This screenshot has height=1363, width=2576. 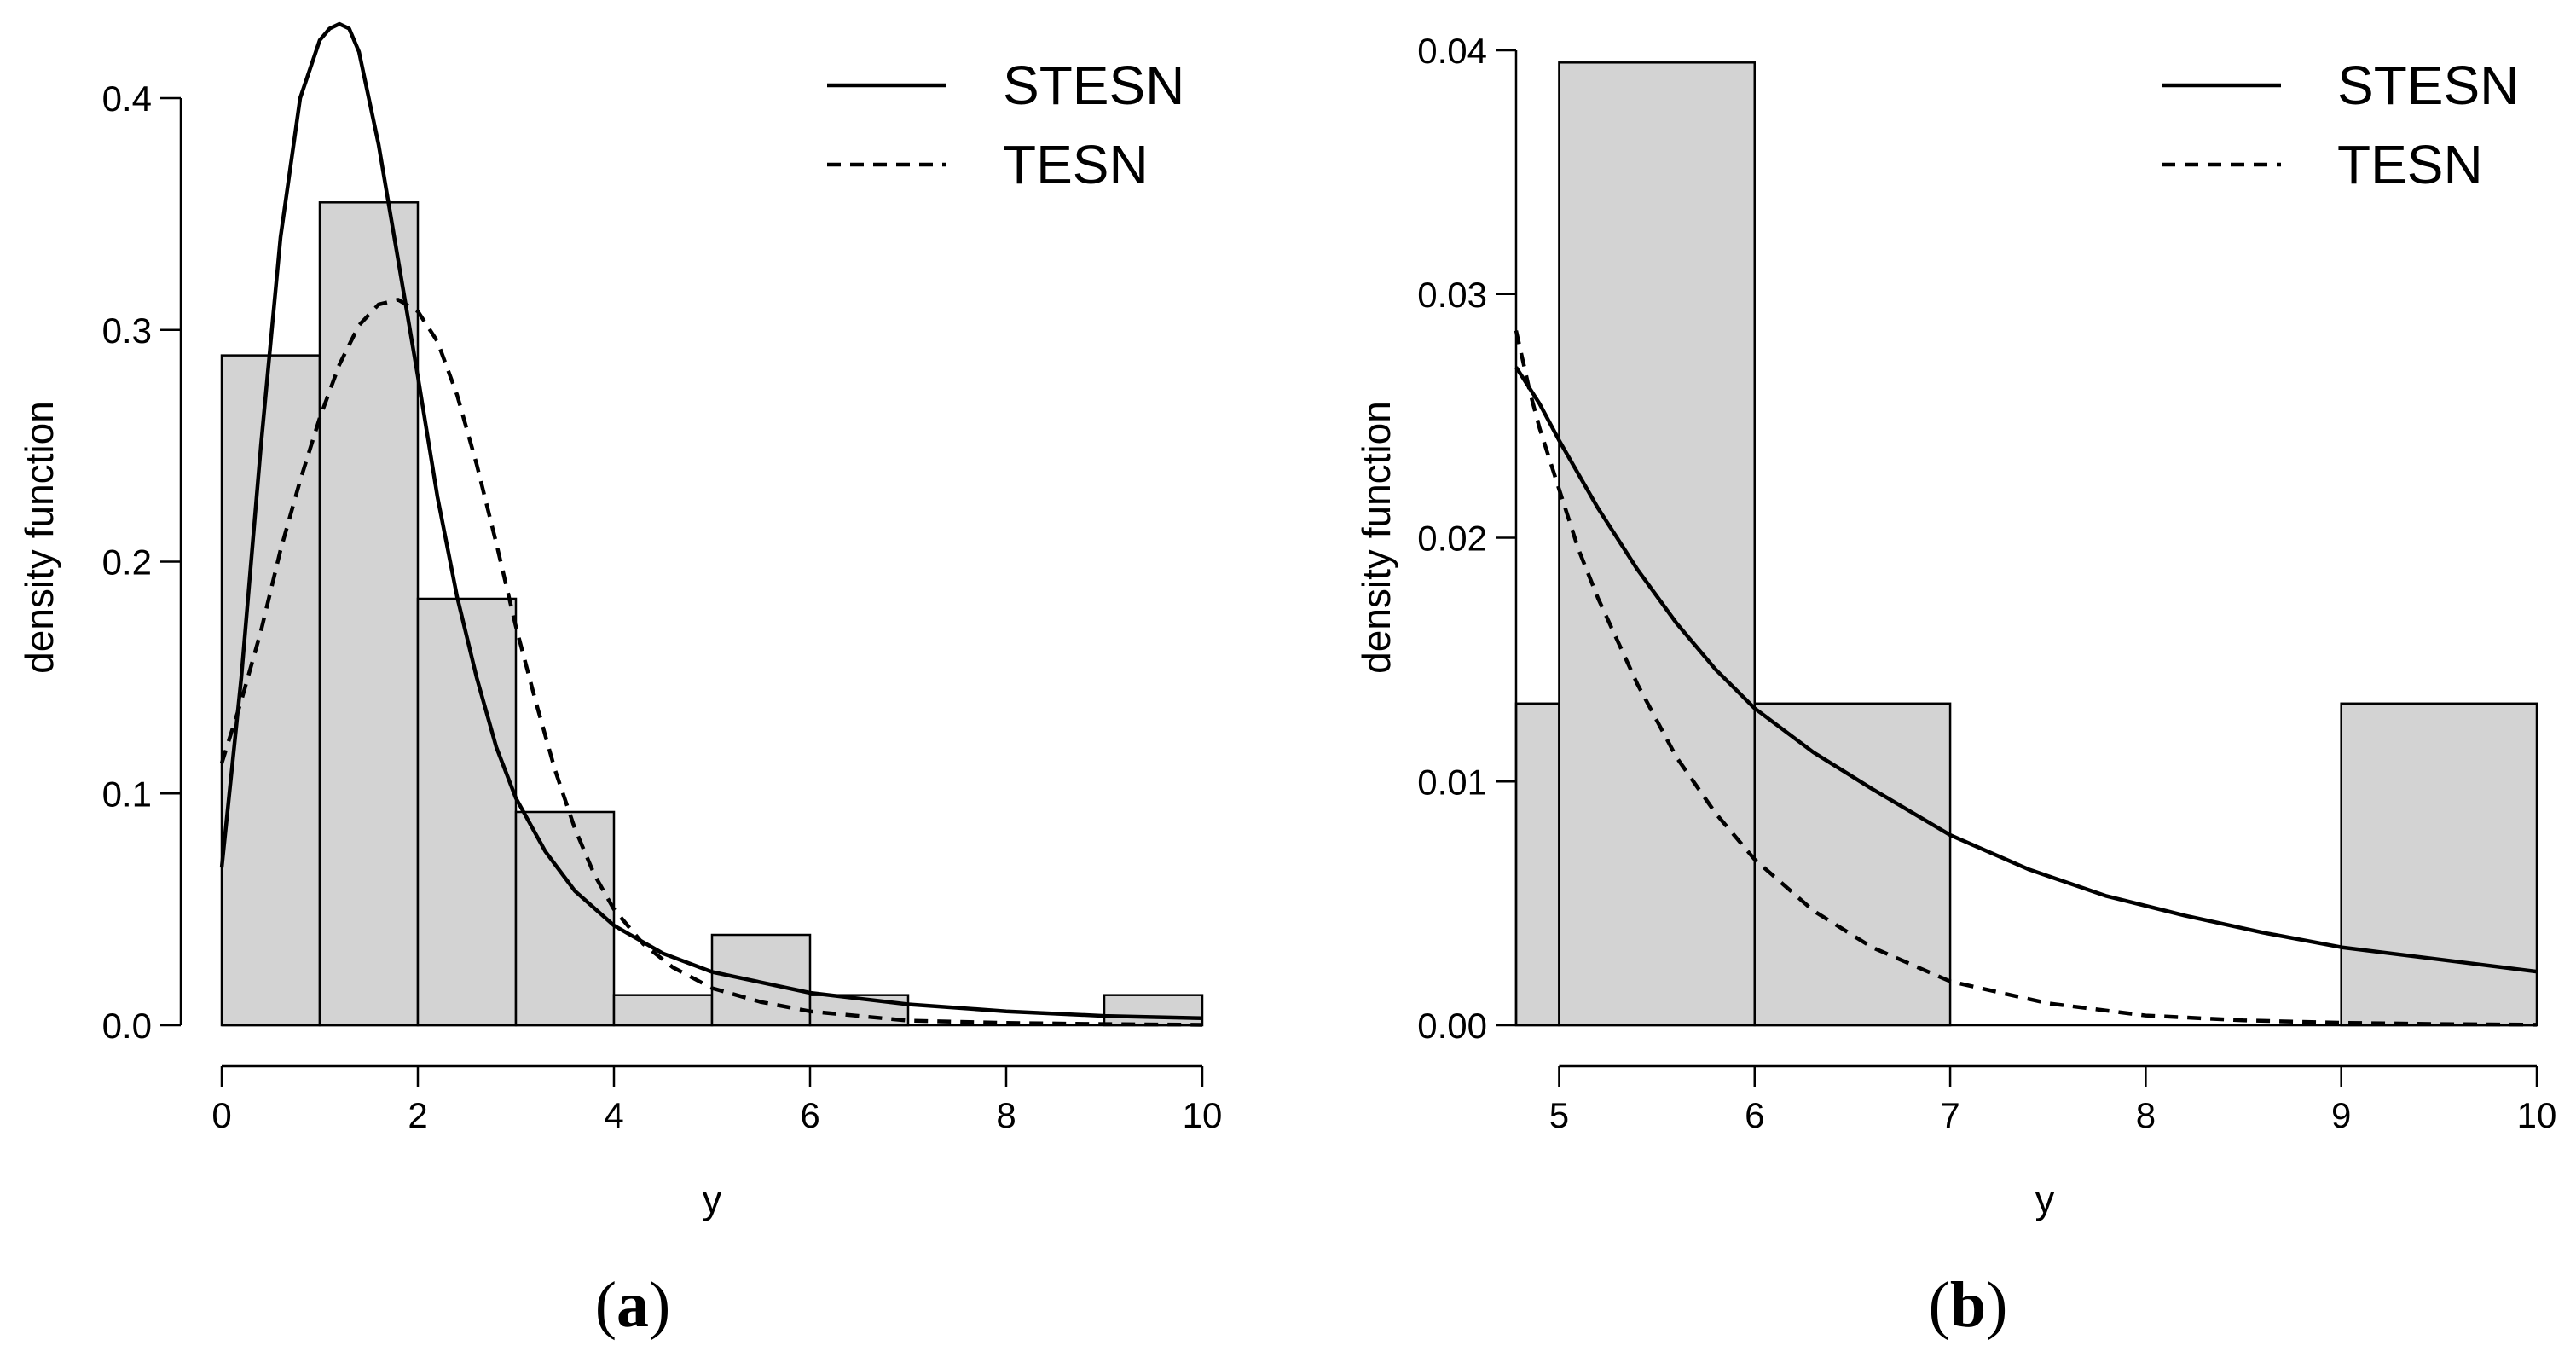 I want to click on panel-b-legend-label-stesn: STESN, so click(x=2428, y=85).